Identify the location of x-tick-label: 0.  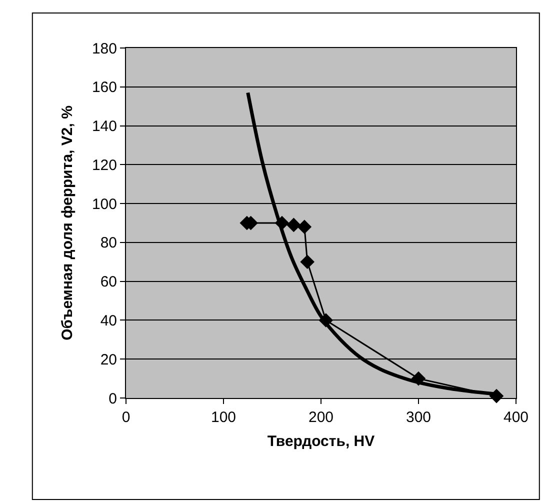
(126, 417).